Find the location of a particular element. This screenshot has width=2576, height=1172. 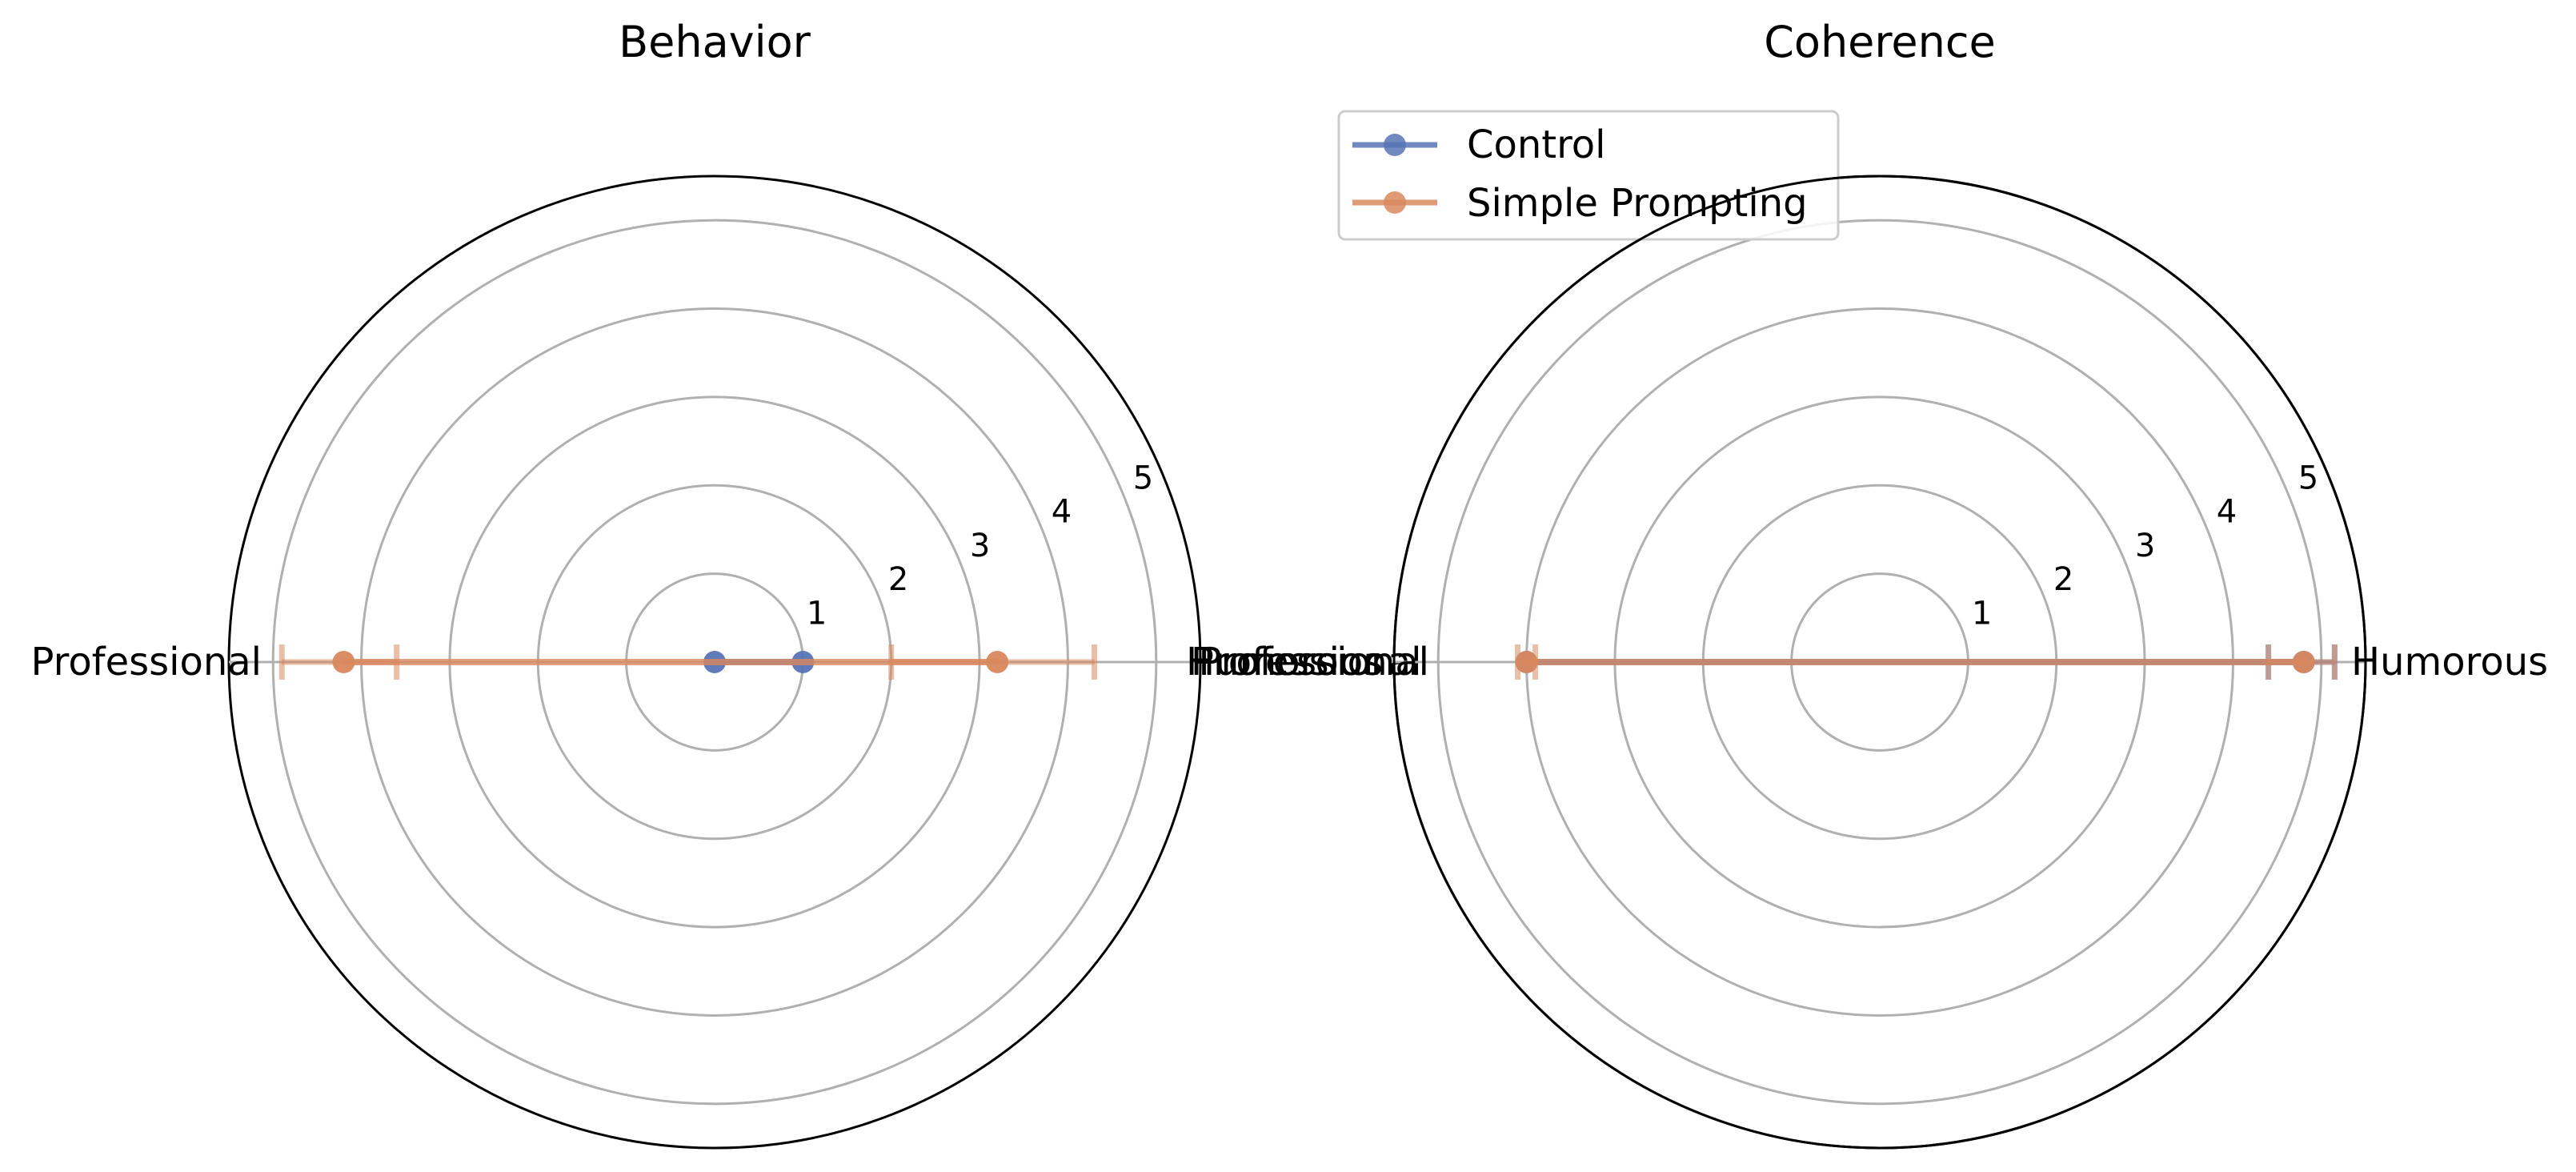

legend-label-control: Control is located at coordinates (1536, 144).